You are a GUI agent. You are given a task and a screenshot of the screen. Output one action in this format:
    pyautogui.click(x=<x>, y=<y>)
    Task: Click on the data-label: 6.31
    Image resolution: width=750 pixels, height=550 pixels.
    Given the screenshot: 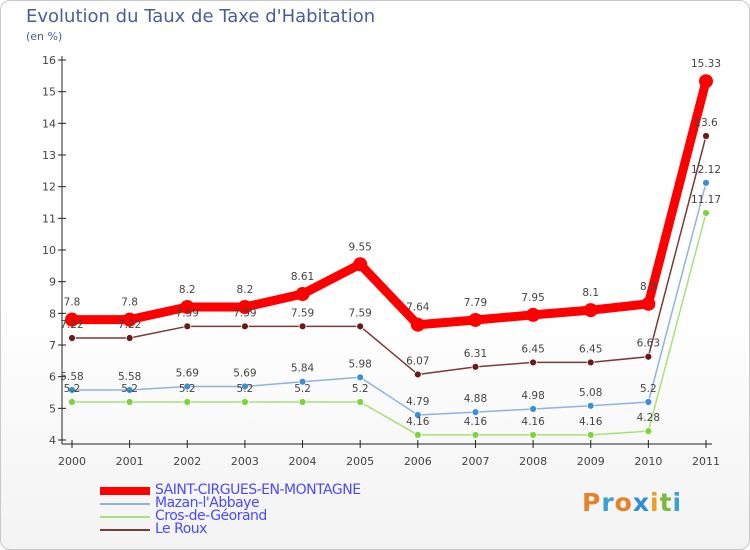 What is the action you would take?
    pyautogui.click(x=475, y=354)
    